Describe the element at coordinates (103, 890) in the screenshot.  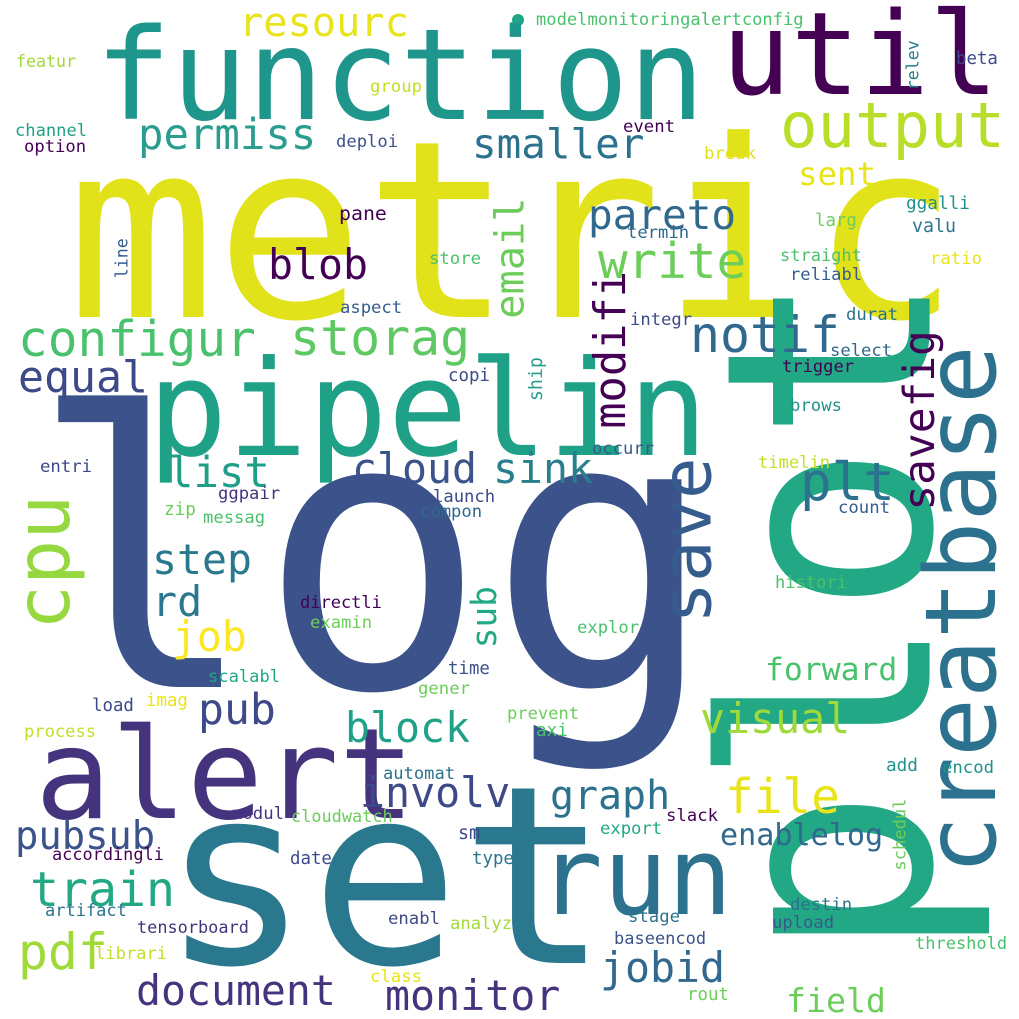
I see `word-train: train` at that location.